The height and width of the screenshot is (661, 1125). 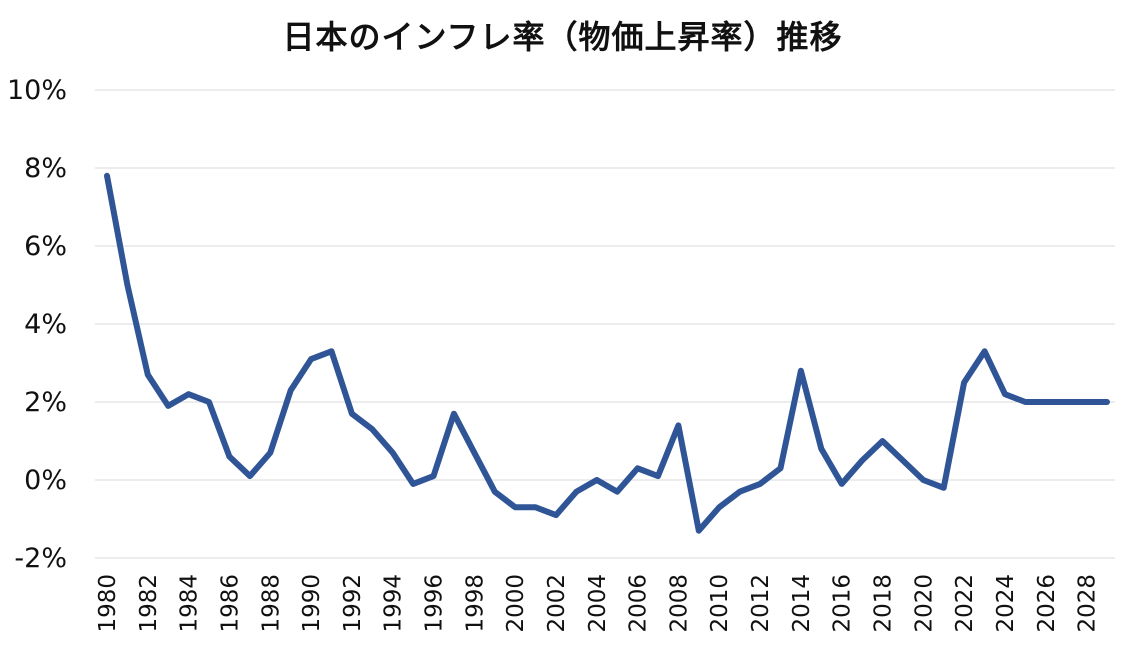 What do you see at coordinates (965, 603) in the screenshot?
I see `x-tick-label: 2022` at bounding box center [965, 603].